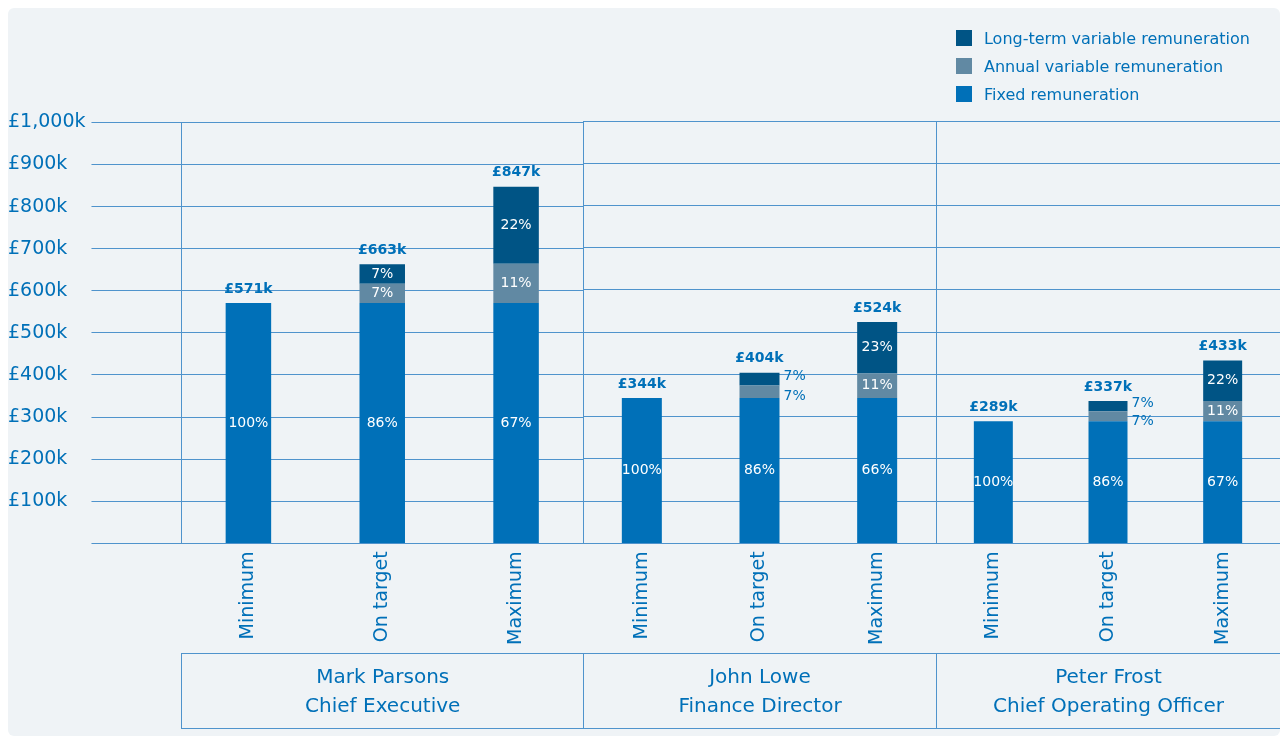 Image resolution: width=1280 pixels, height=745 pixels. I want to click on y-tick-label: £400k, so click(38, 372).